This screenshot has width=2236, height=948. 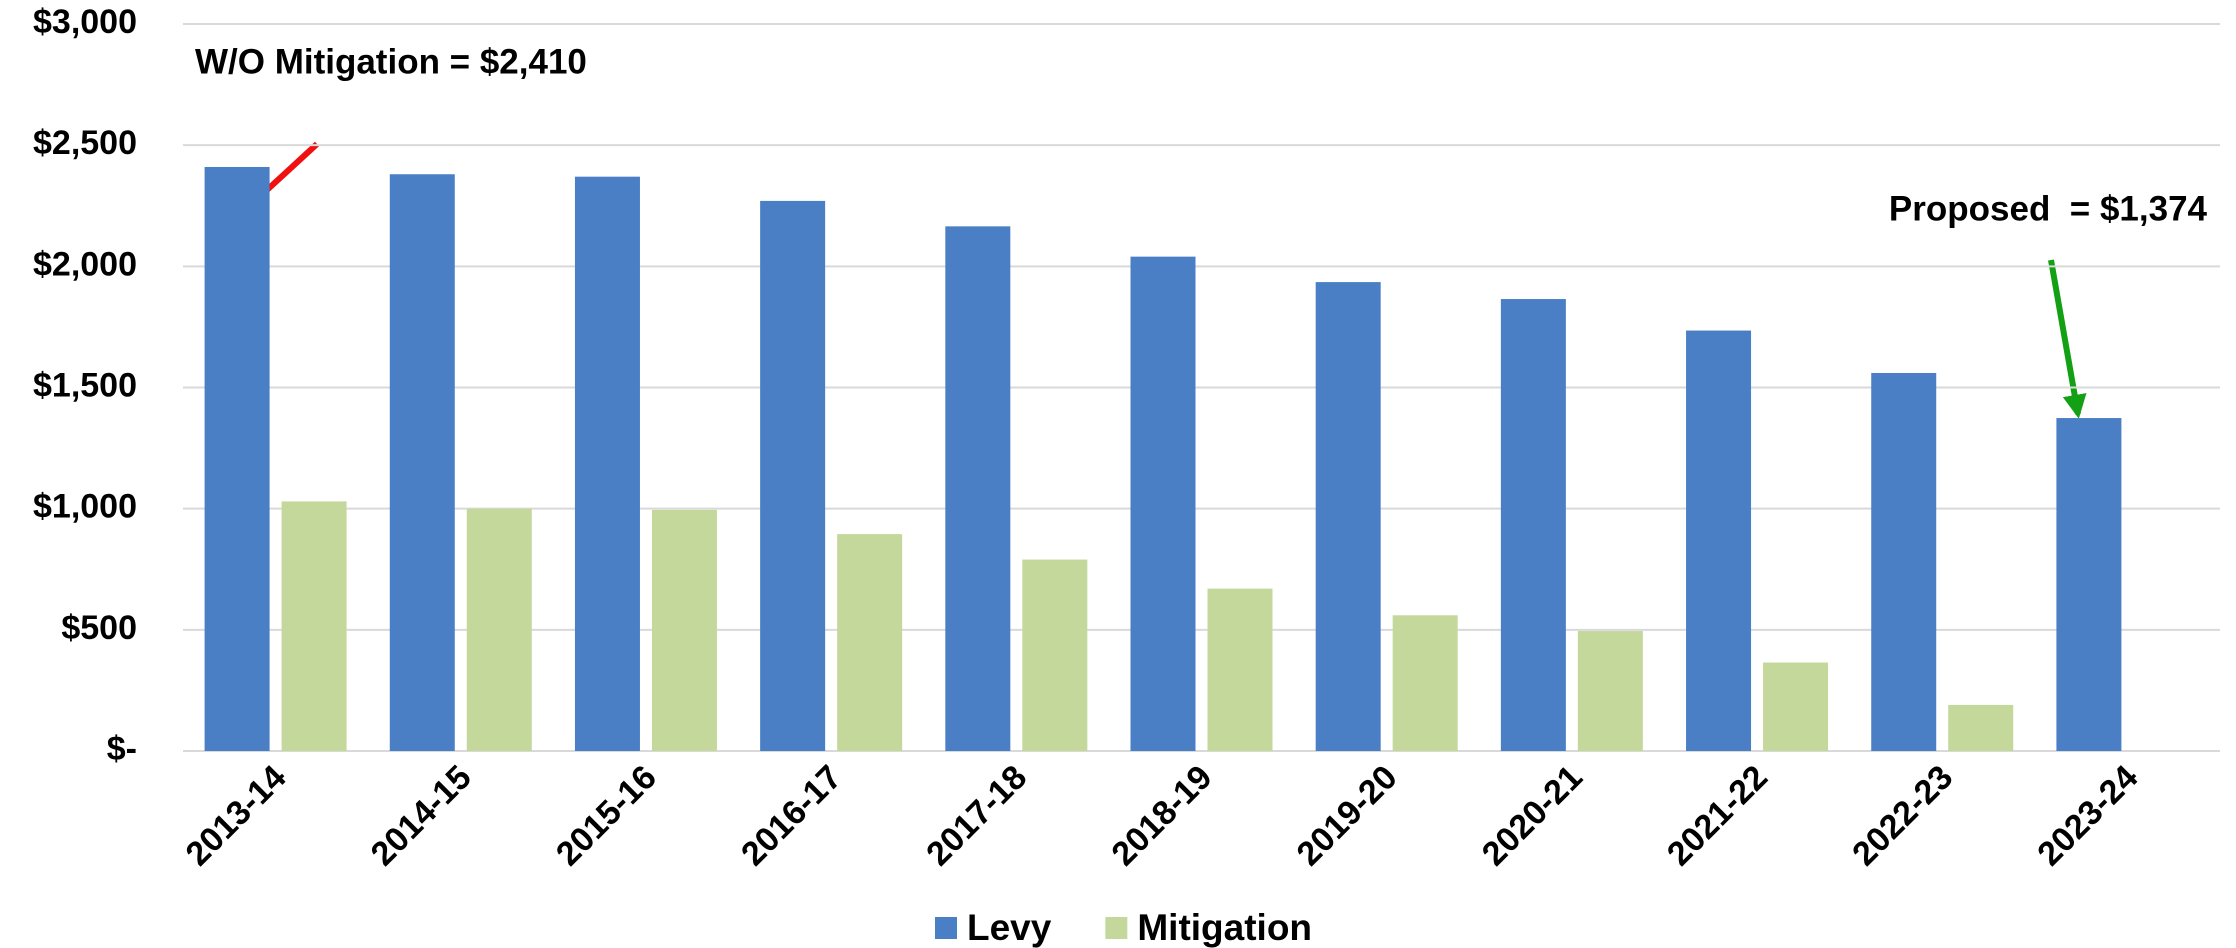 What do you see at coordinates (1902, 815) in the screenshot?
I see `x-tick-label: 2022-23` at bounding box center [1902, 815].